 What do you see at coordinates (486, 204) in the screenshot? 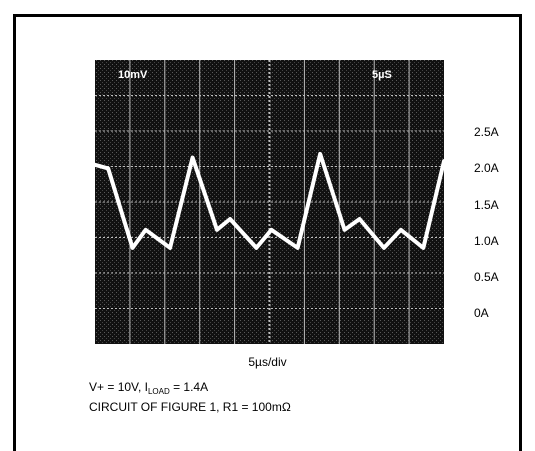
I see `y-tick-label: 1.5A` at bounding box center [486, 204].